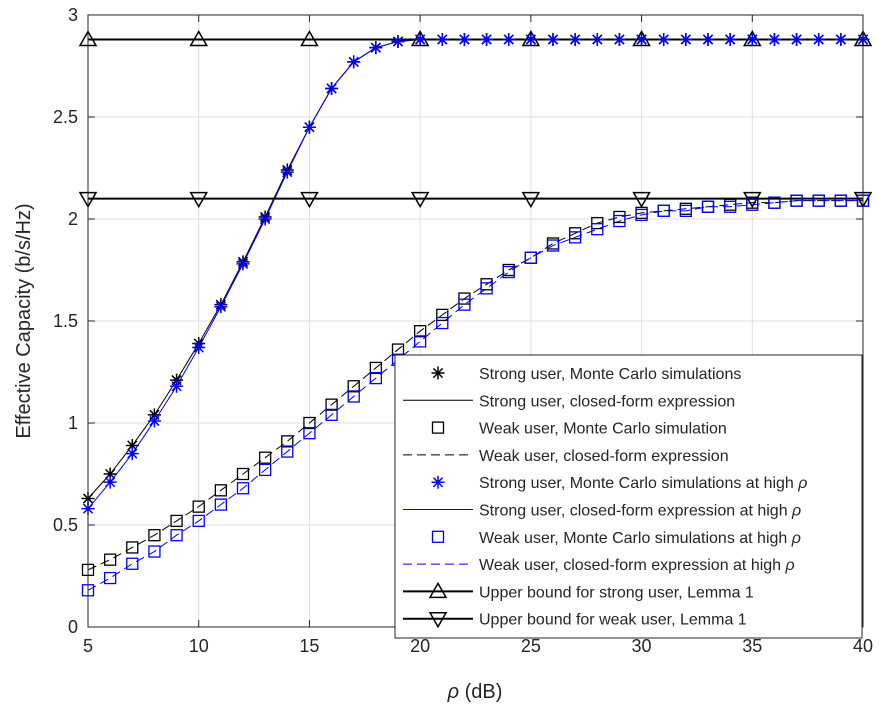 The height and width of the screenshot is (706, 879). I want to click on legend-entry: Strong user, closed-form expression, so click(569, 401).